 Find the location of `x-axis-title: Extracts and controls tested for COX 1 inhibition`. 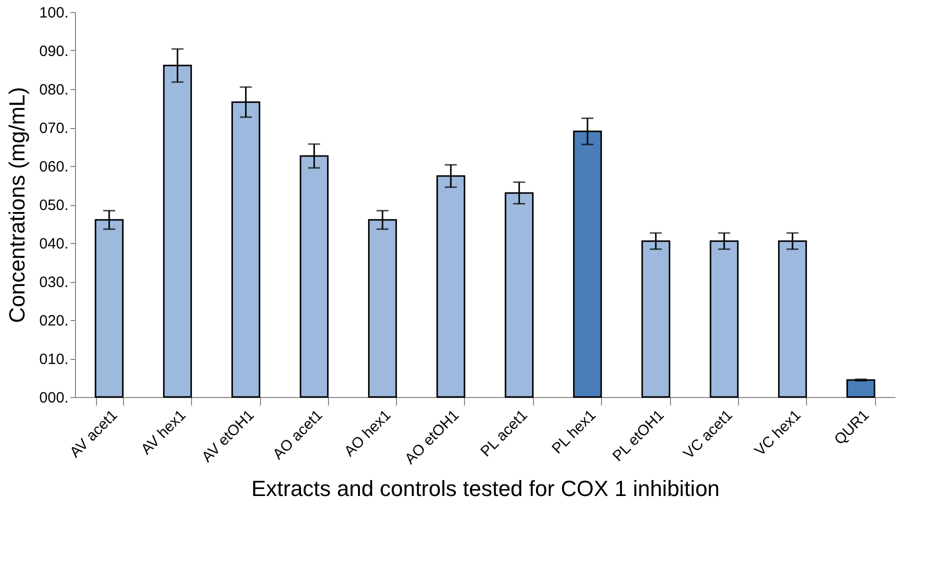

x-axis-title: Extracts and controls tested for COX 1 inhibition is located at coordinates (485, 489).